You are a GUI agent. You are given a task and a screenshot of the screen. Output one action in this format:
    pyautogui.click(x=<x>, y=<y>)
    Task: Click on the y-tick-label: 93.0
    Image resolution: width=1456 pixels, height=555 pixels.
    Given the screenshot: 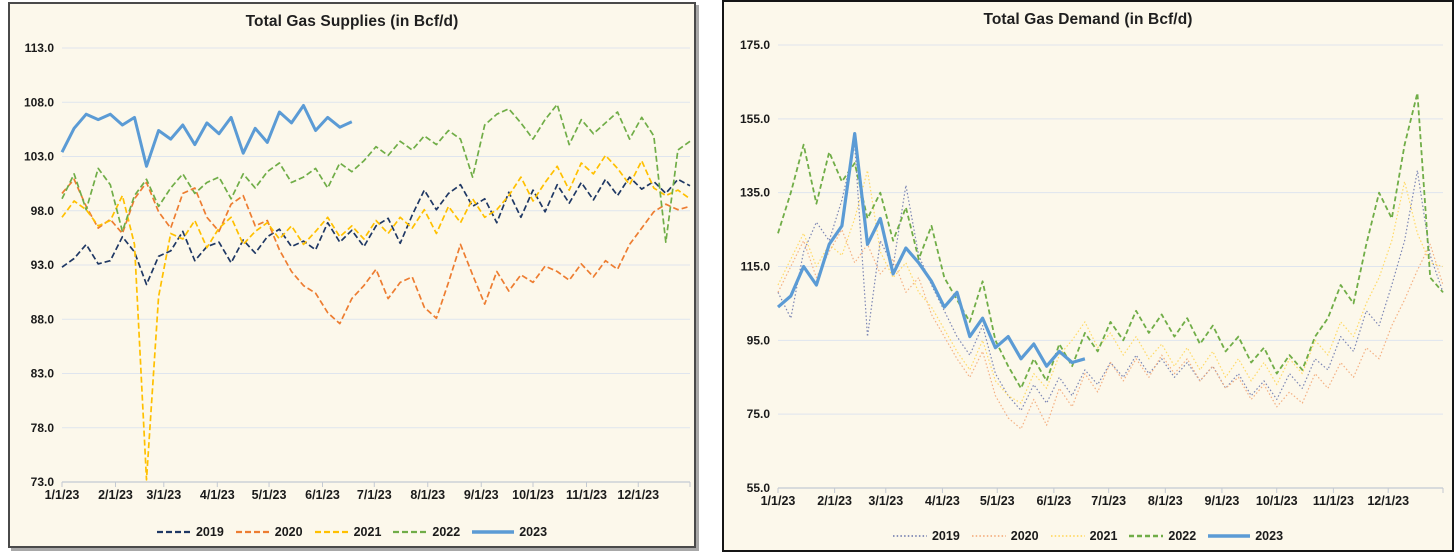 What is the action you would take?
    pyautogui.click(x=43, y=265)
    